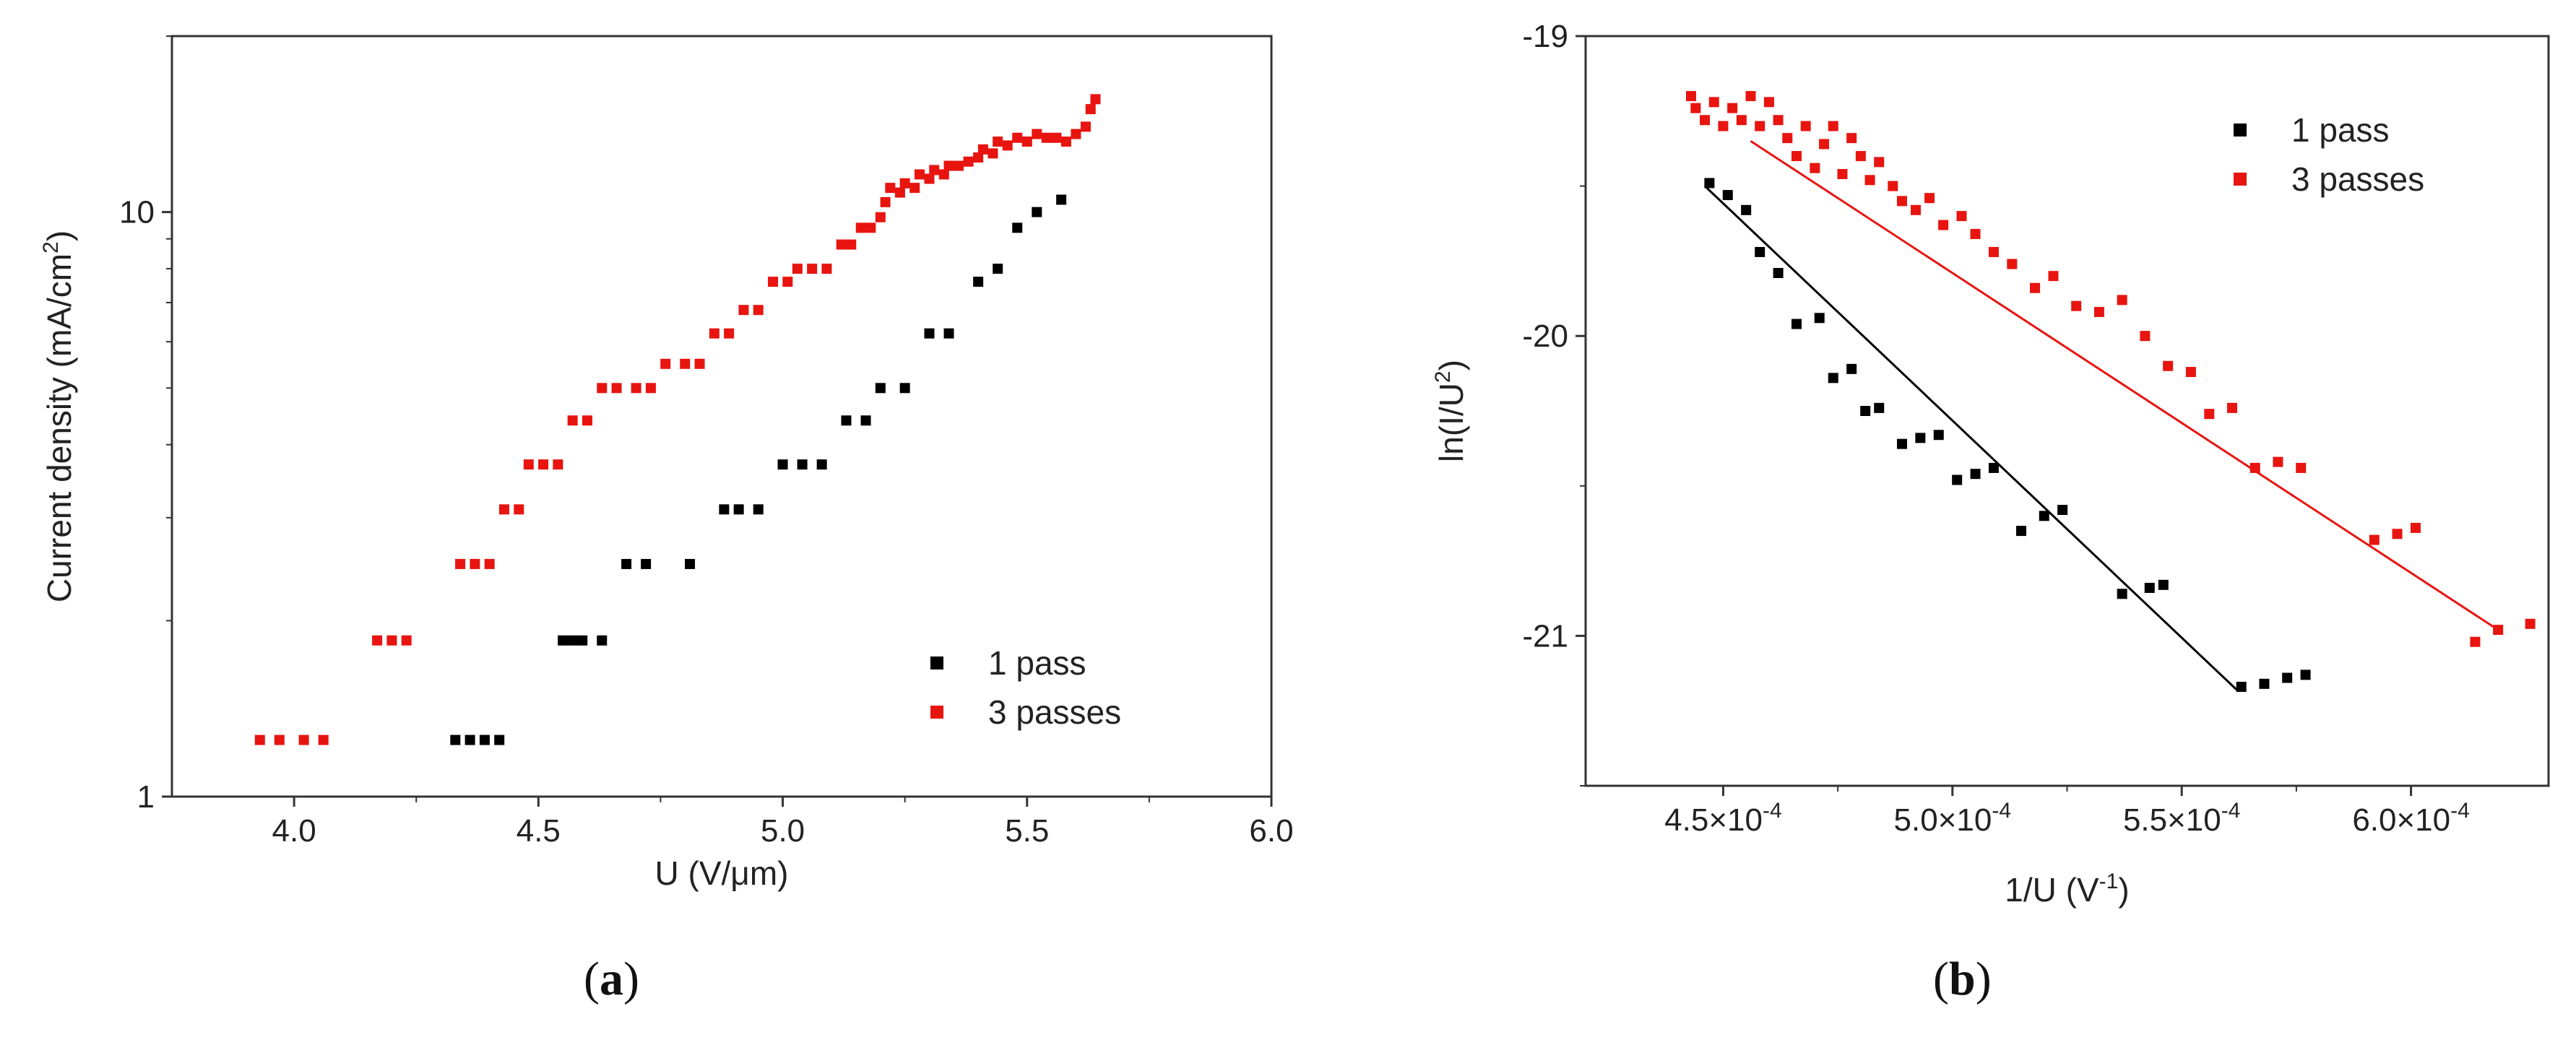 This screenshot has width=2576, height=1040. Describe the element at coordinates (2182, 818) in the screenshot. I see `x-tick-label: 5.5×10⁻⁴` at that location.